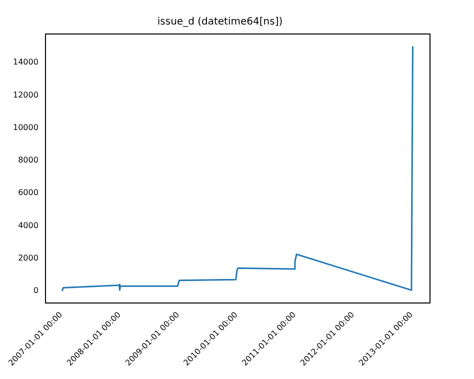 This screenshot has width=474, height=379. What do you see at coordinates (35, 291) in the screenshot?
I see `y-tick-label: 0` at bounding box center [35, 291].